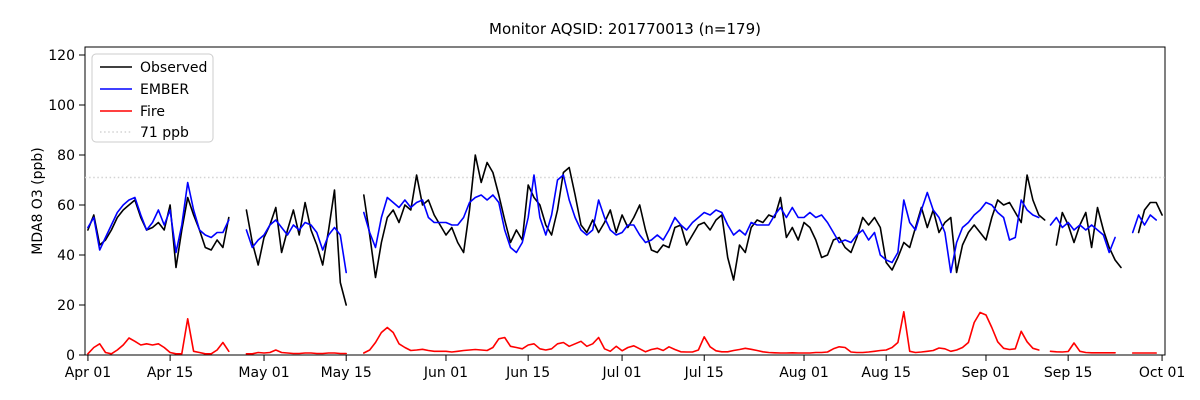 Image resolution: width=1200 pixels, height=400 pixels. Describe the element at coordinates (1162, 373) in the screenshot. I see `x-tick-label: Oct 01` at that location.